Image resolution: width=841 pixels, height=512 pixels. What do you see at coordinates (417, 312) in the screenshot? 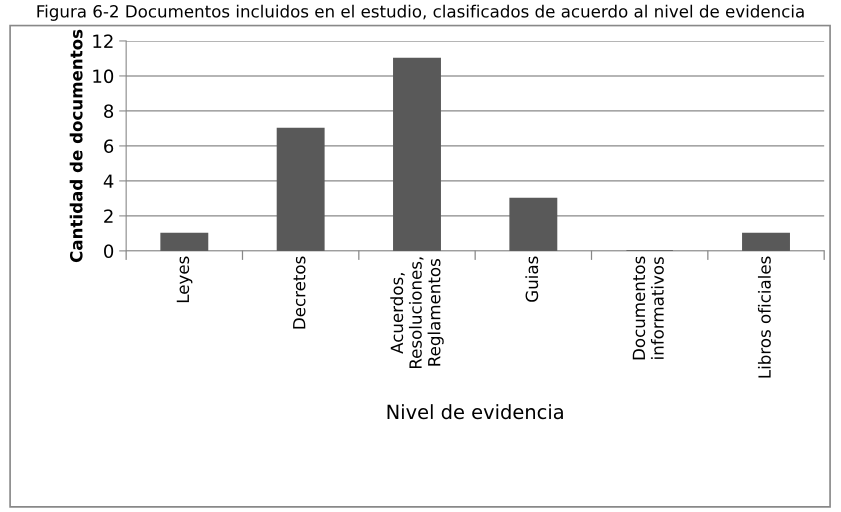
I see `x-tick-label: Acuerdos, Resoluciones, Reglamentos` at bounding box center [417, 312].